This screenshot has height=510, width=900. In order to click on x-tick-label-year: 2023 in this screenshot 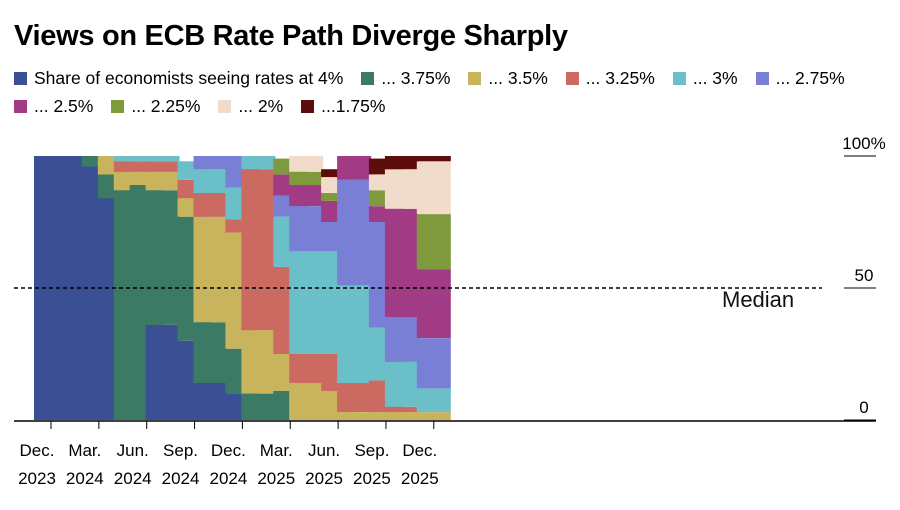, I will do `click(37, 478)`.